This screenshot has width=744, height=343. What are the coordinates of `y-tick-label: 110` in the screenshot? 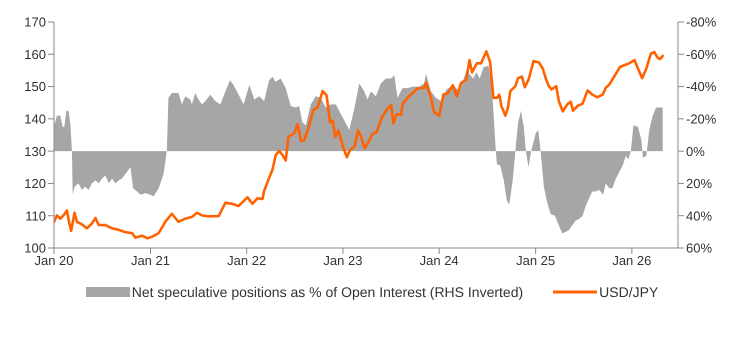 It's located at (35, 216).